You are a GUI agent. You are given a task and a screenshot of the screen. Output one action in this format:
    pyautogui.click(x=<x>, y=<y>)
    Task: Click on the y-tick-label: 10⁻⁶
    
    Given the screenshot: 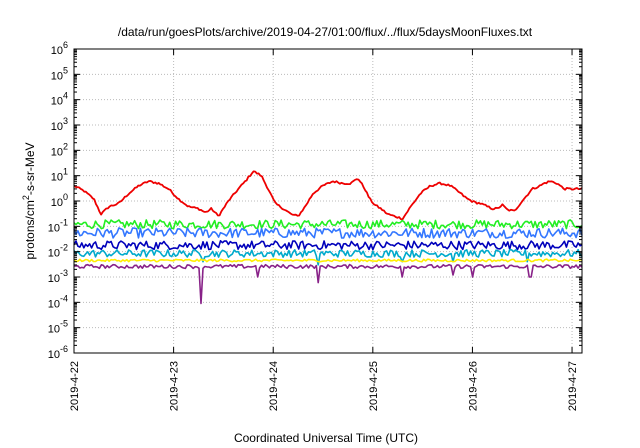 What is the action you would take?
    pyautogui.click(x=58, y=352)
    